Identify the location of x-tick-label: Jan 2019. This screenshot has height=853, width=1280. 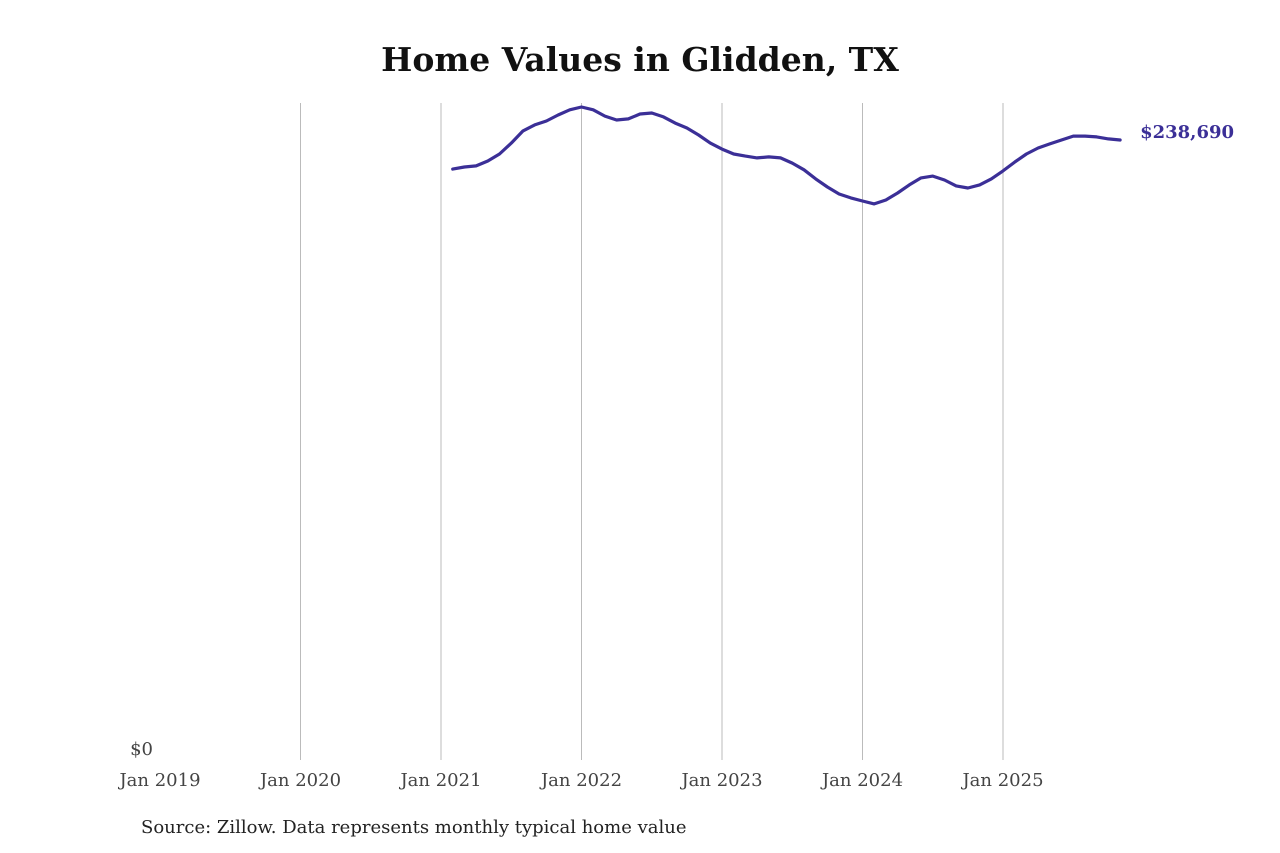
(158, 780).